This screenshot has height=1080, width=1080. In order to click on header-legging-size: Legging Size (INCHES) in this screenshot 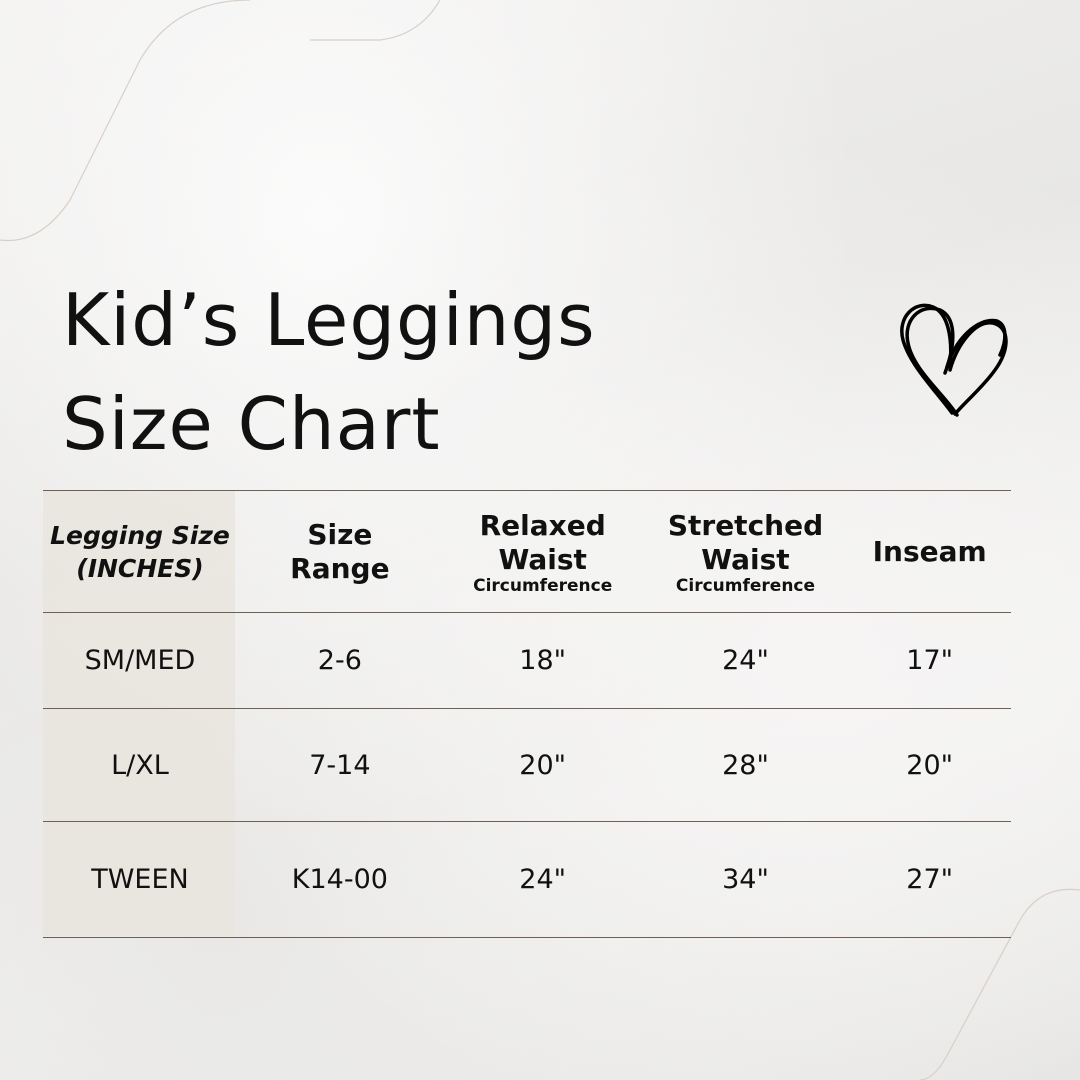, I will do `click(140, 551)`.